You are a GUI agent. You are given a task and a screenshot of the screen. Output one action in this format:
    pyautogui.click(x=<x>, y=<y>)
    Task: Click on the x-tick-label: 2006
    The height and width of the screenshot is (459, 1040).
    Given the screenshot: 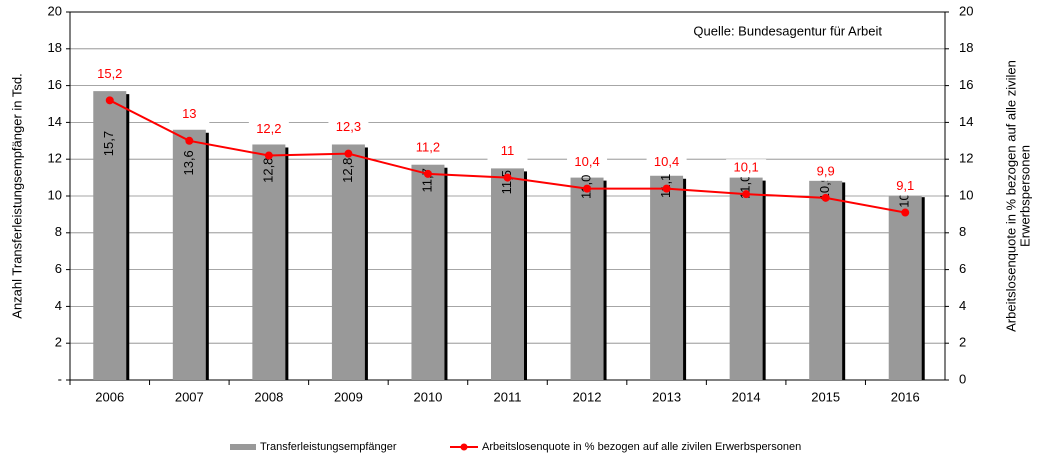 What is the action you would take?
    pyautogui.click(x=109, y=396)
    